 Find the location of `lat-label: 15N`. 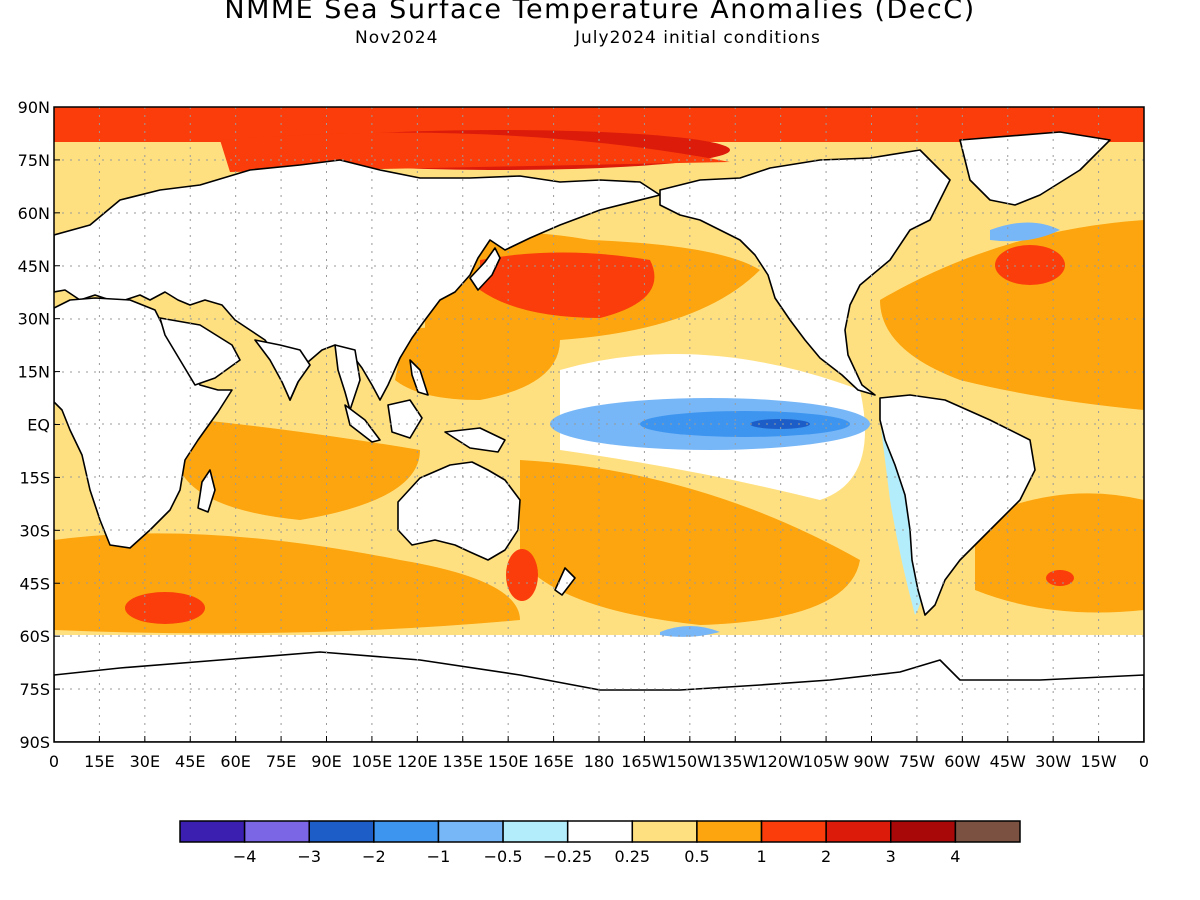

lat-label: 15N is located at coordinates (34, 372).